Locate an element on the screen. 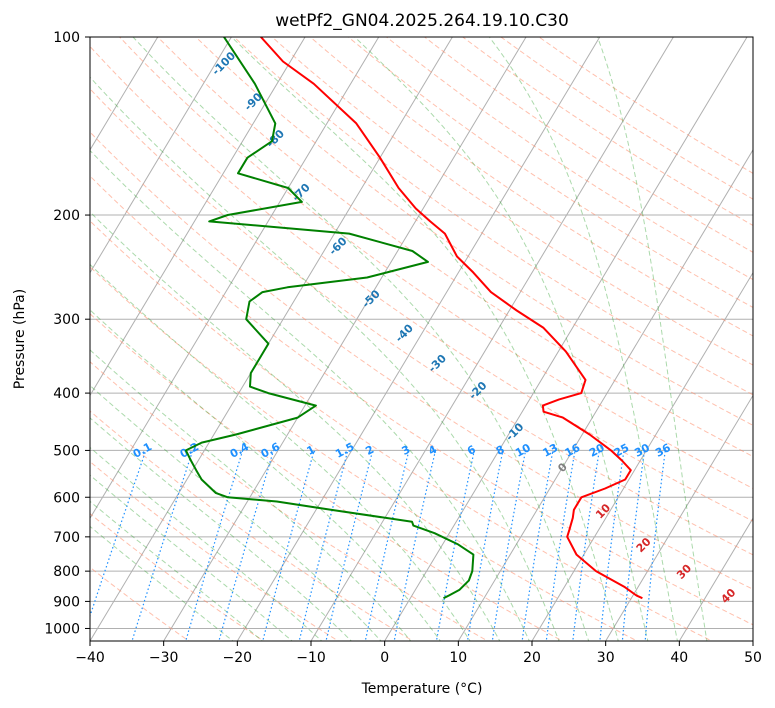 The width and height of the screenshot is (775, 708). mixing-ratio-label: 20 is located at coordinates (597, 450).